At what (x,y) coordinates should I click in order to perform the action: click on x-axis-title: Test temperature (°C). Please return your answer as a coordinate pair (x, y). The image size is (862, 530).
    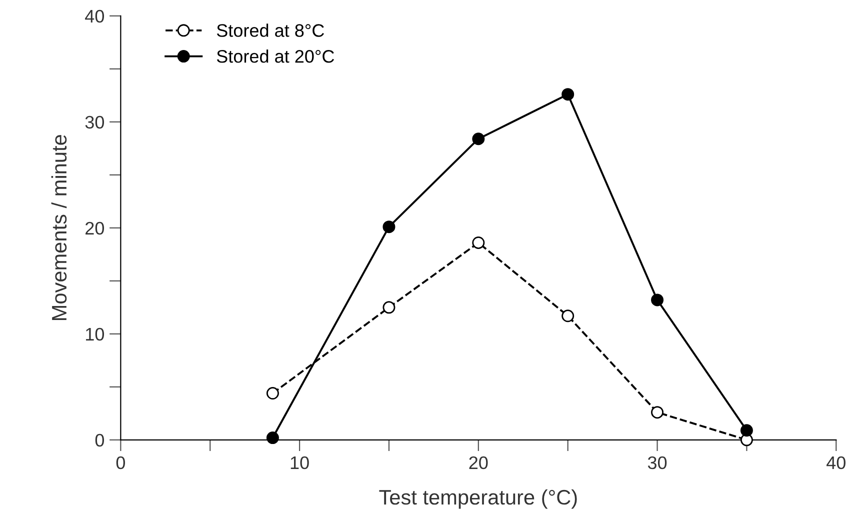
    Looking at the image, I should click on (478, 499).